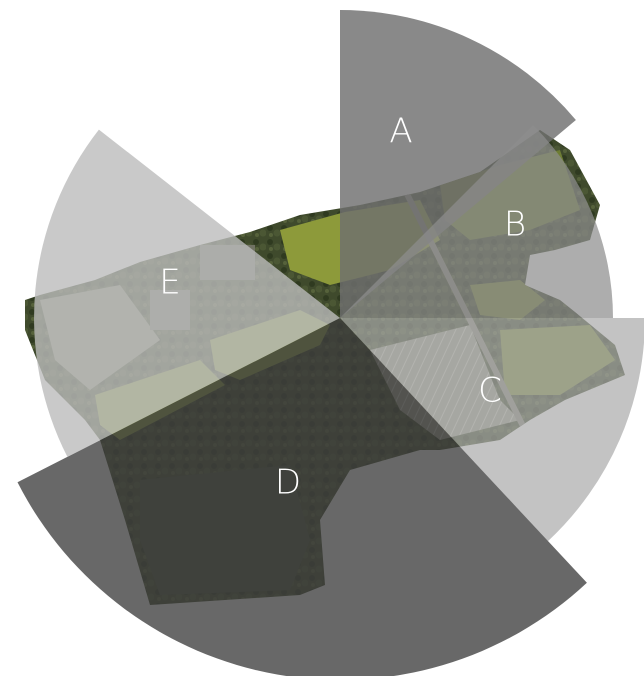 This screenshot has height=676, width=644. Describe the element at coordinates (476, 221) in the screenshot. I see `sector-b-wedge` at that location.